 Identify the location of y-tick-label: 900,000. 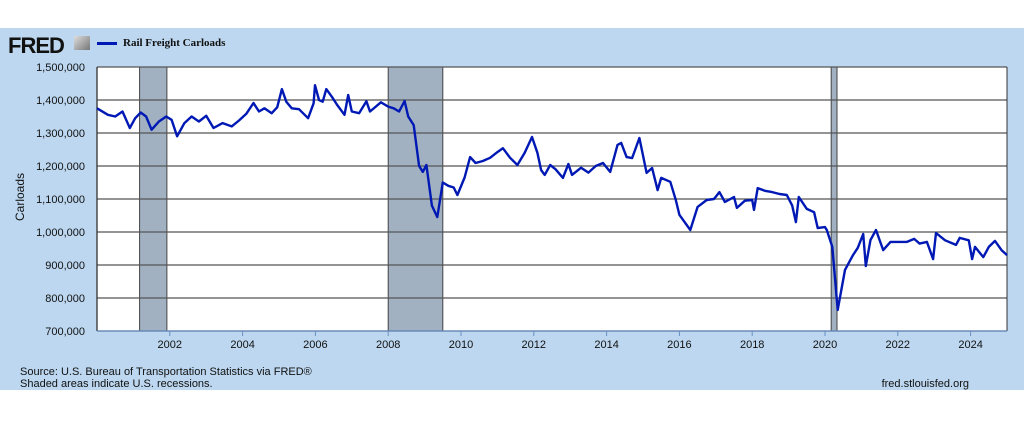
(65, 266).